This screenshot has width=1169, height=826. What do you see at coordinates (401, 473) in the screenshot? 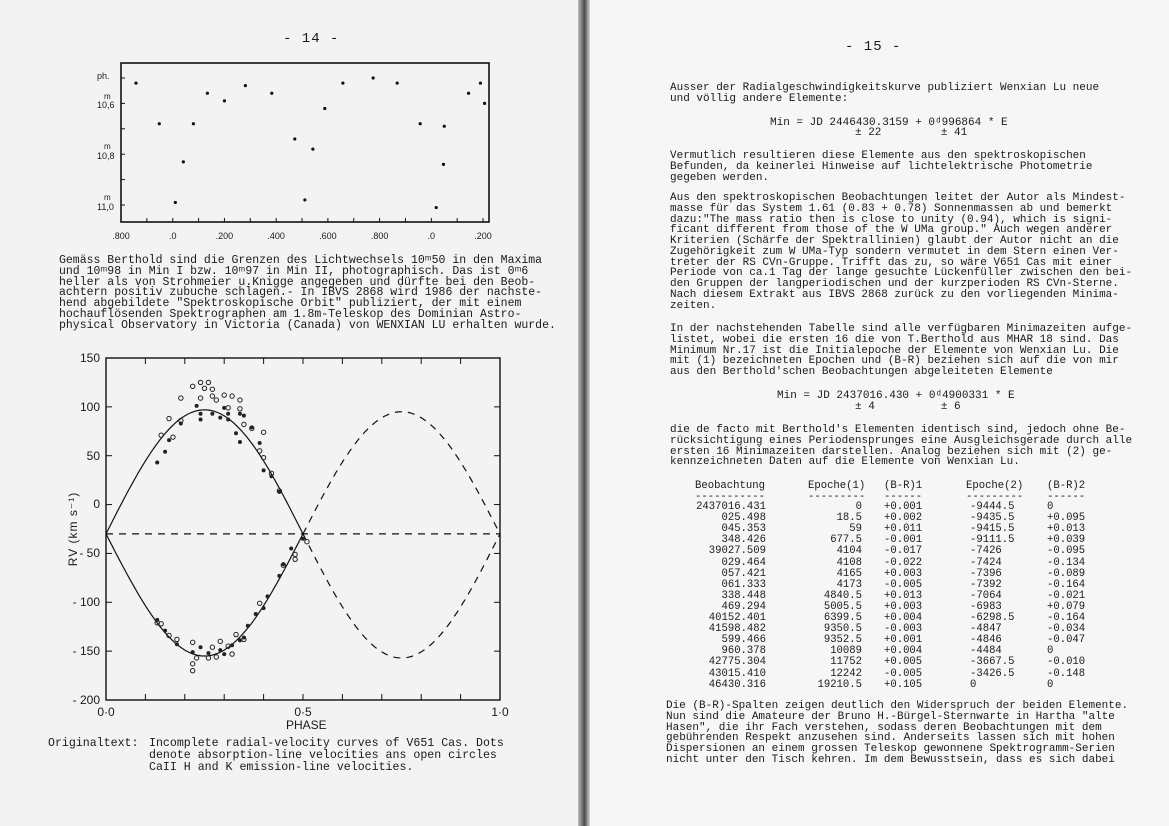
I see `lower-fit-curve-dashed` at bounding box center [401, 473].